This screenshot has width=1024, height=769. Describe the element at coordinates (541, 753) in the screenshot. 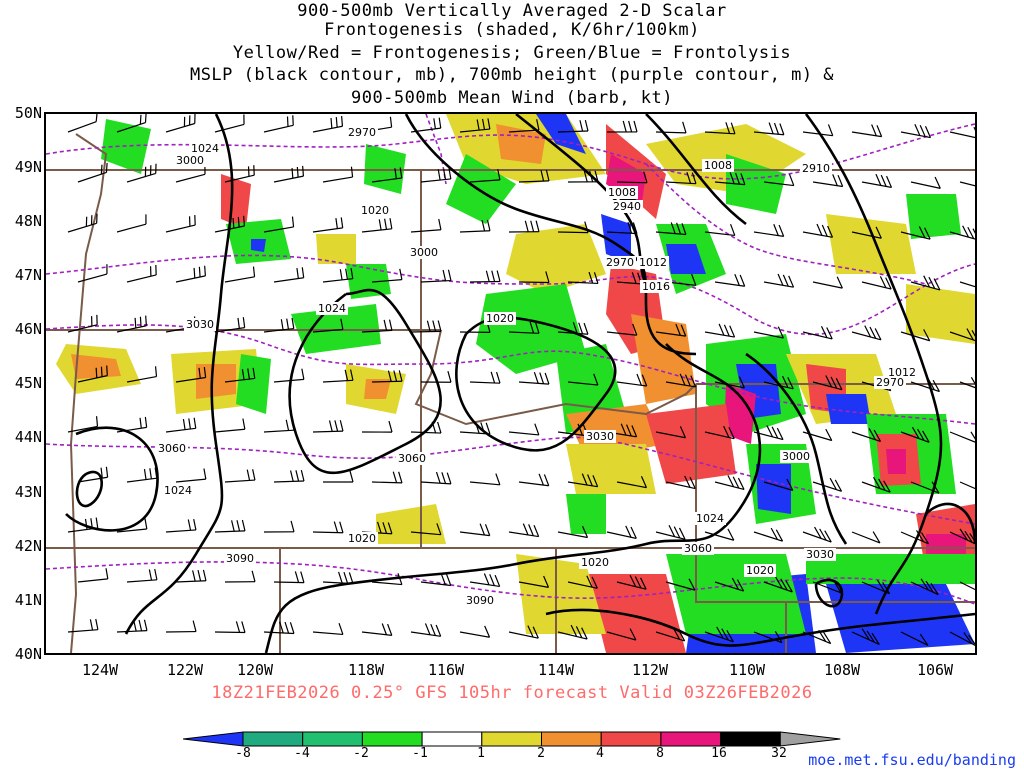

I see `cb-tick: 2` at that location.